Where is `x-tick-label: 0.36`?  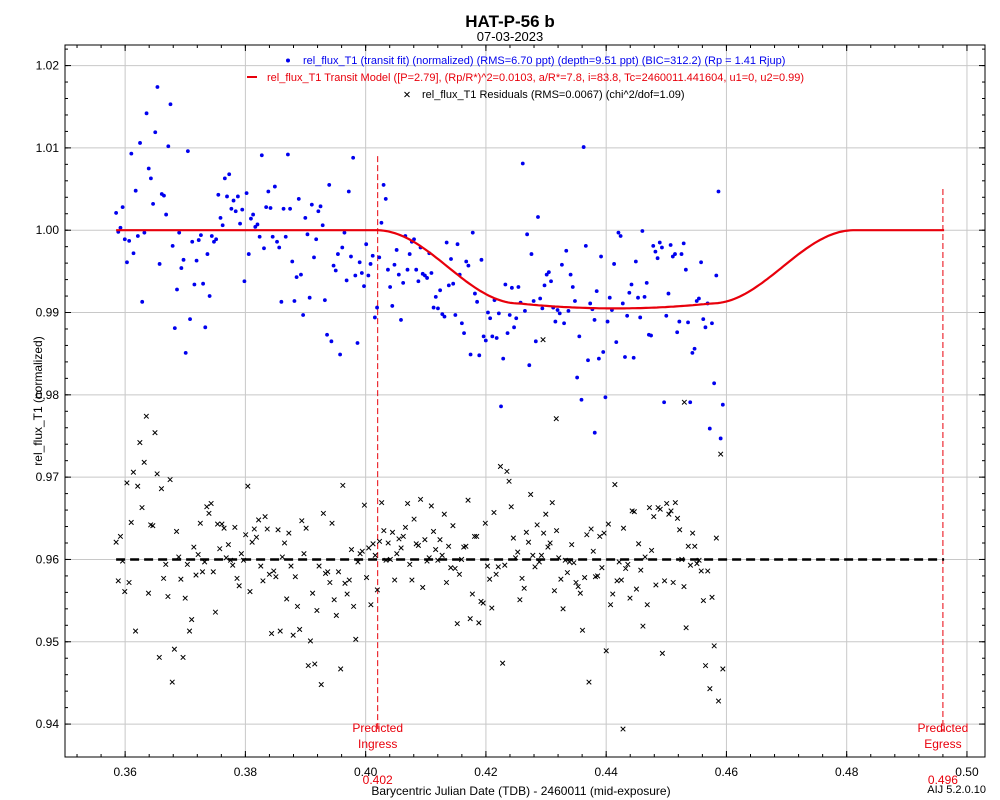 x-tick-label: 0.36 is located at coordinates (125, 772).